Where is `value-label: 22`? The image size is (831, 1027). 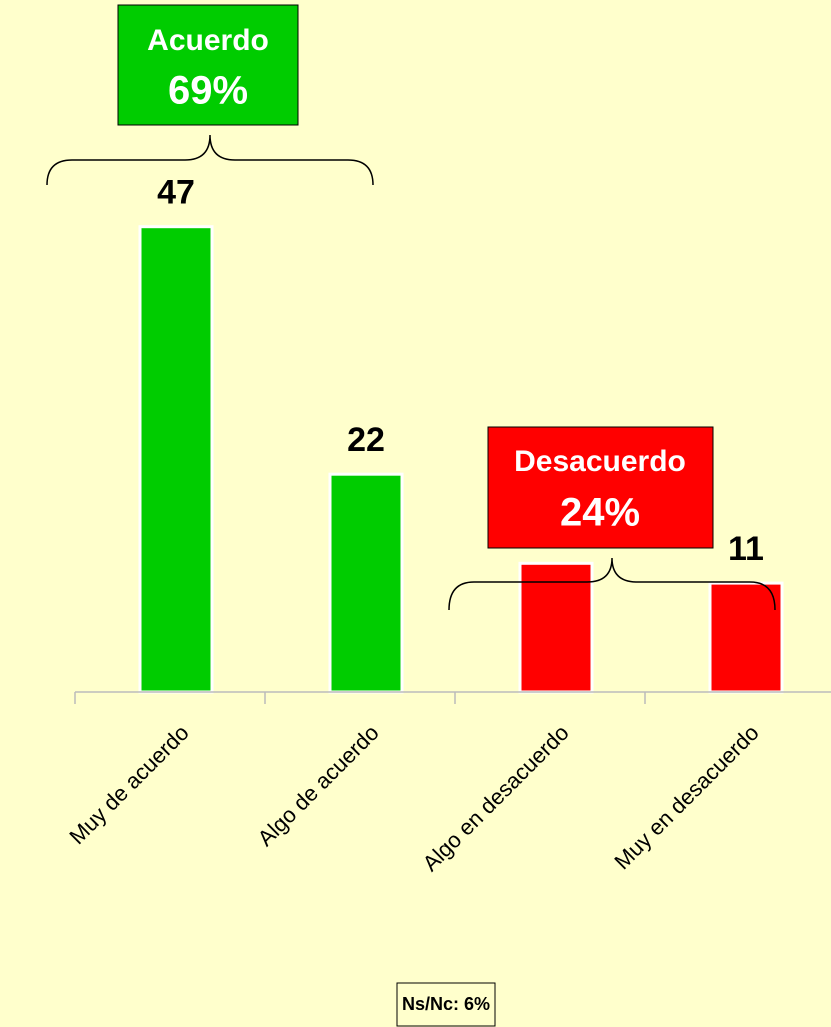 value-label: 22 is located at coordinates (366, 440).